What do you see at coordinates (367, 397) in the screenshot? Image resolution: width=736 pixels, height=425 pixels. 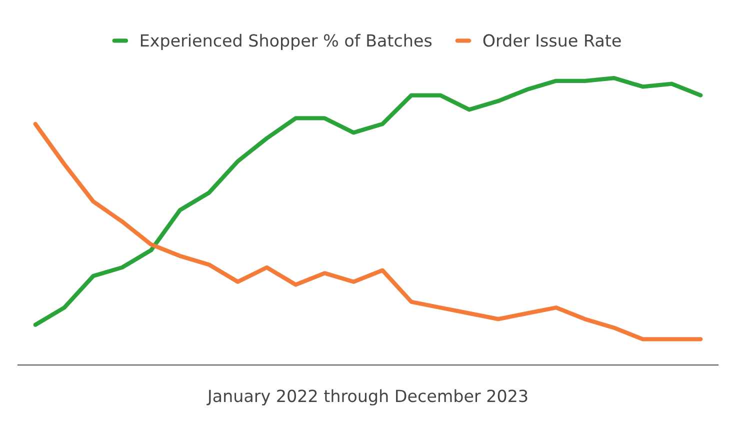 I see `x-axis-title: January 2022 through December 2023` at bounding box center [367, 397].